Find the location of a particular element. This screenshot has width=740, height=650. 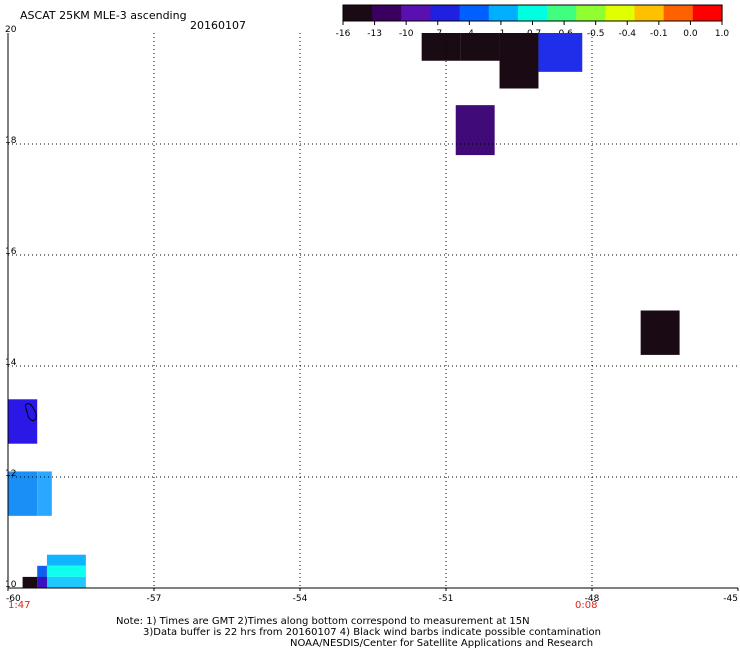

map-date: 20160107 is located at coordinates (218, 25).